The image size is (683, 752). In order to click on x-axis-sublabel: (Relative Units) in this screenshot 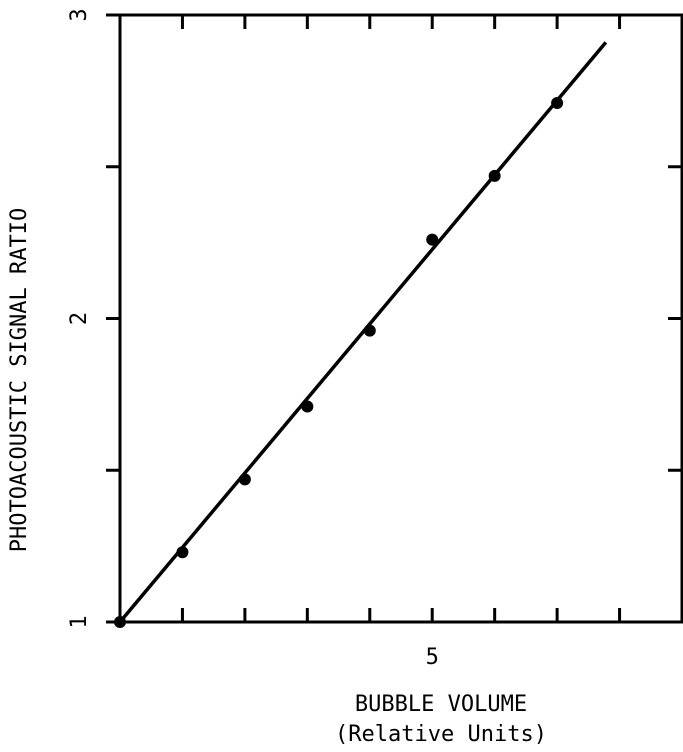, I will do `click(441, 734)`.